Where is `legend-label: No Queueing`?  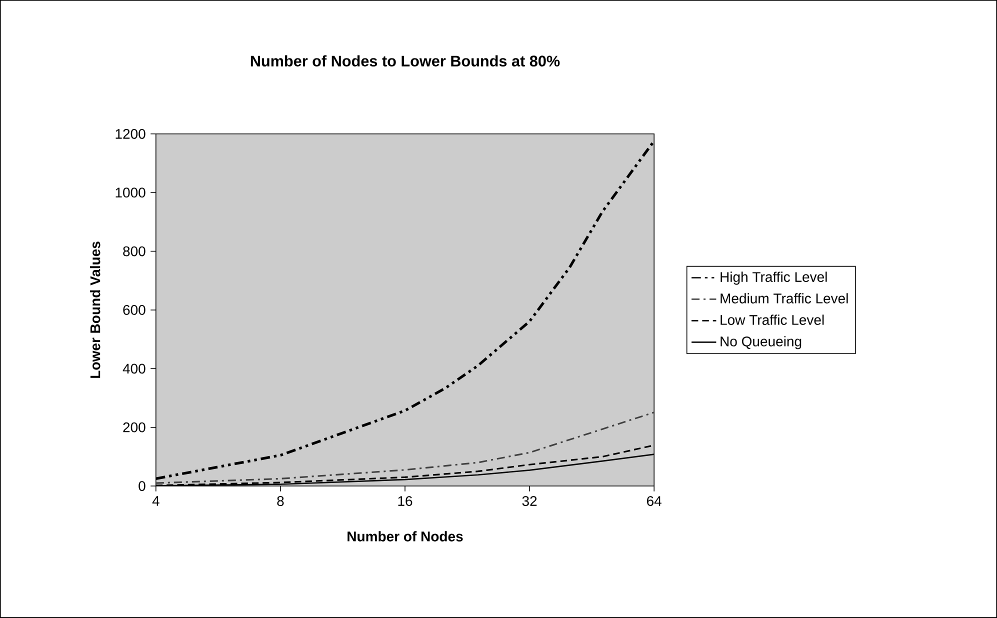 legend-label: No Queueing is located at coordinates (761, 343).